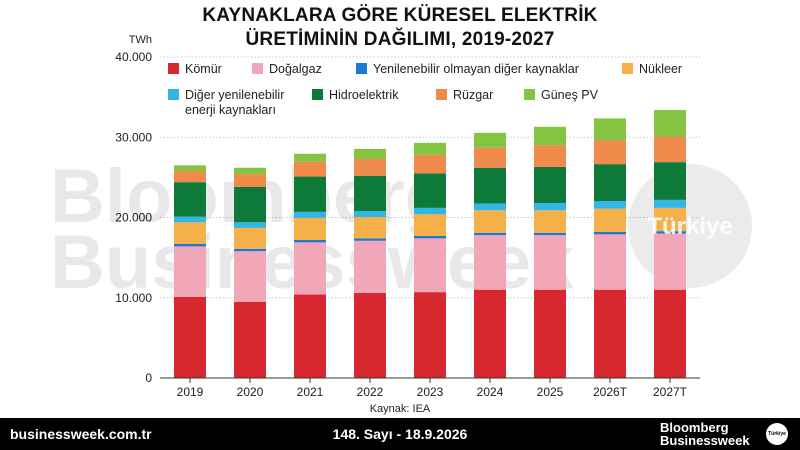 Image resolution: width=800 pixels, height=450 pixels. I want to click on x-tick-label: 2023, so click(430, 392).